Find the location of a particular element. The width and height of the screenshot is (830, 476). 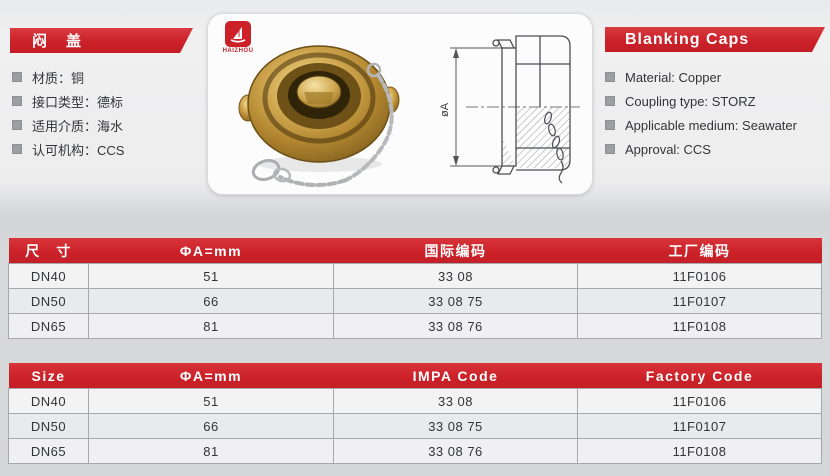

dimension-label: øA is located at coordinates (445, 109).